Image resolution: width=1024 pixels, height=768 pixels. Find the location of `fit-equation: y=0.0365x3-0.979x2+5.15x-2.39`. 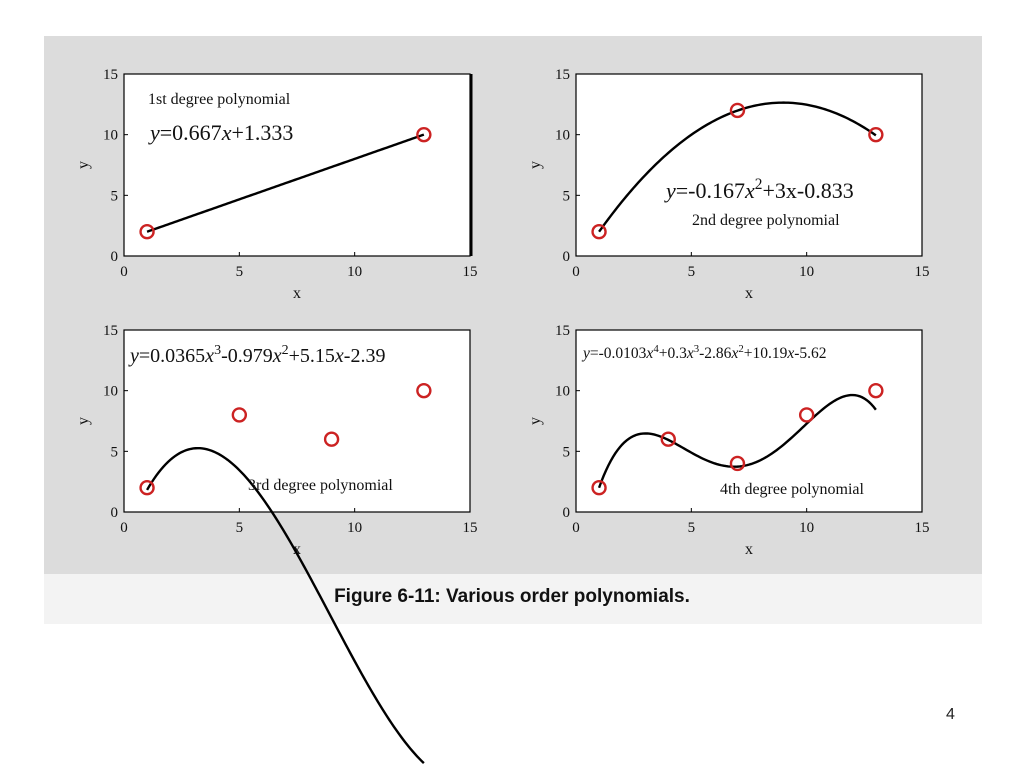

fit-equation: y=0.0365x3-0.979x2+5.15x-2.39 is located at coordinates (256, 355).